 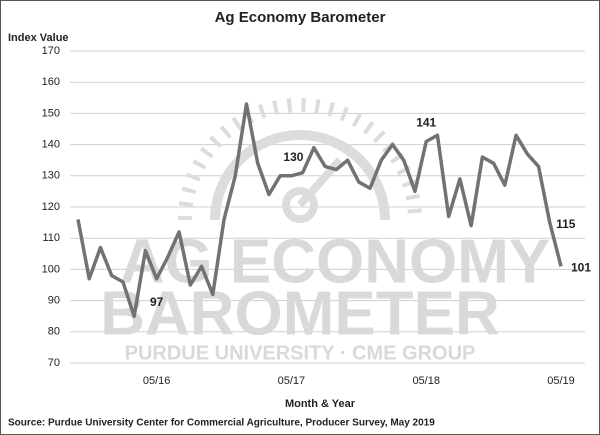 I want to click on y-tick-label: 150, so click(x=51, y=113).